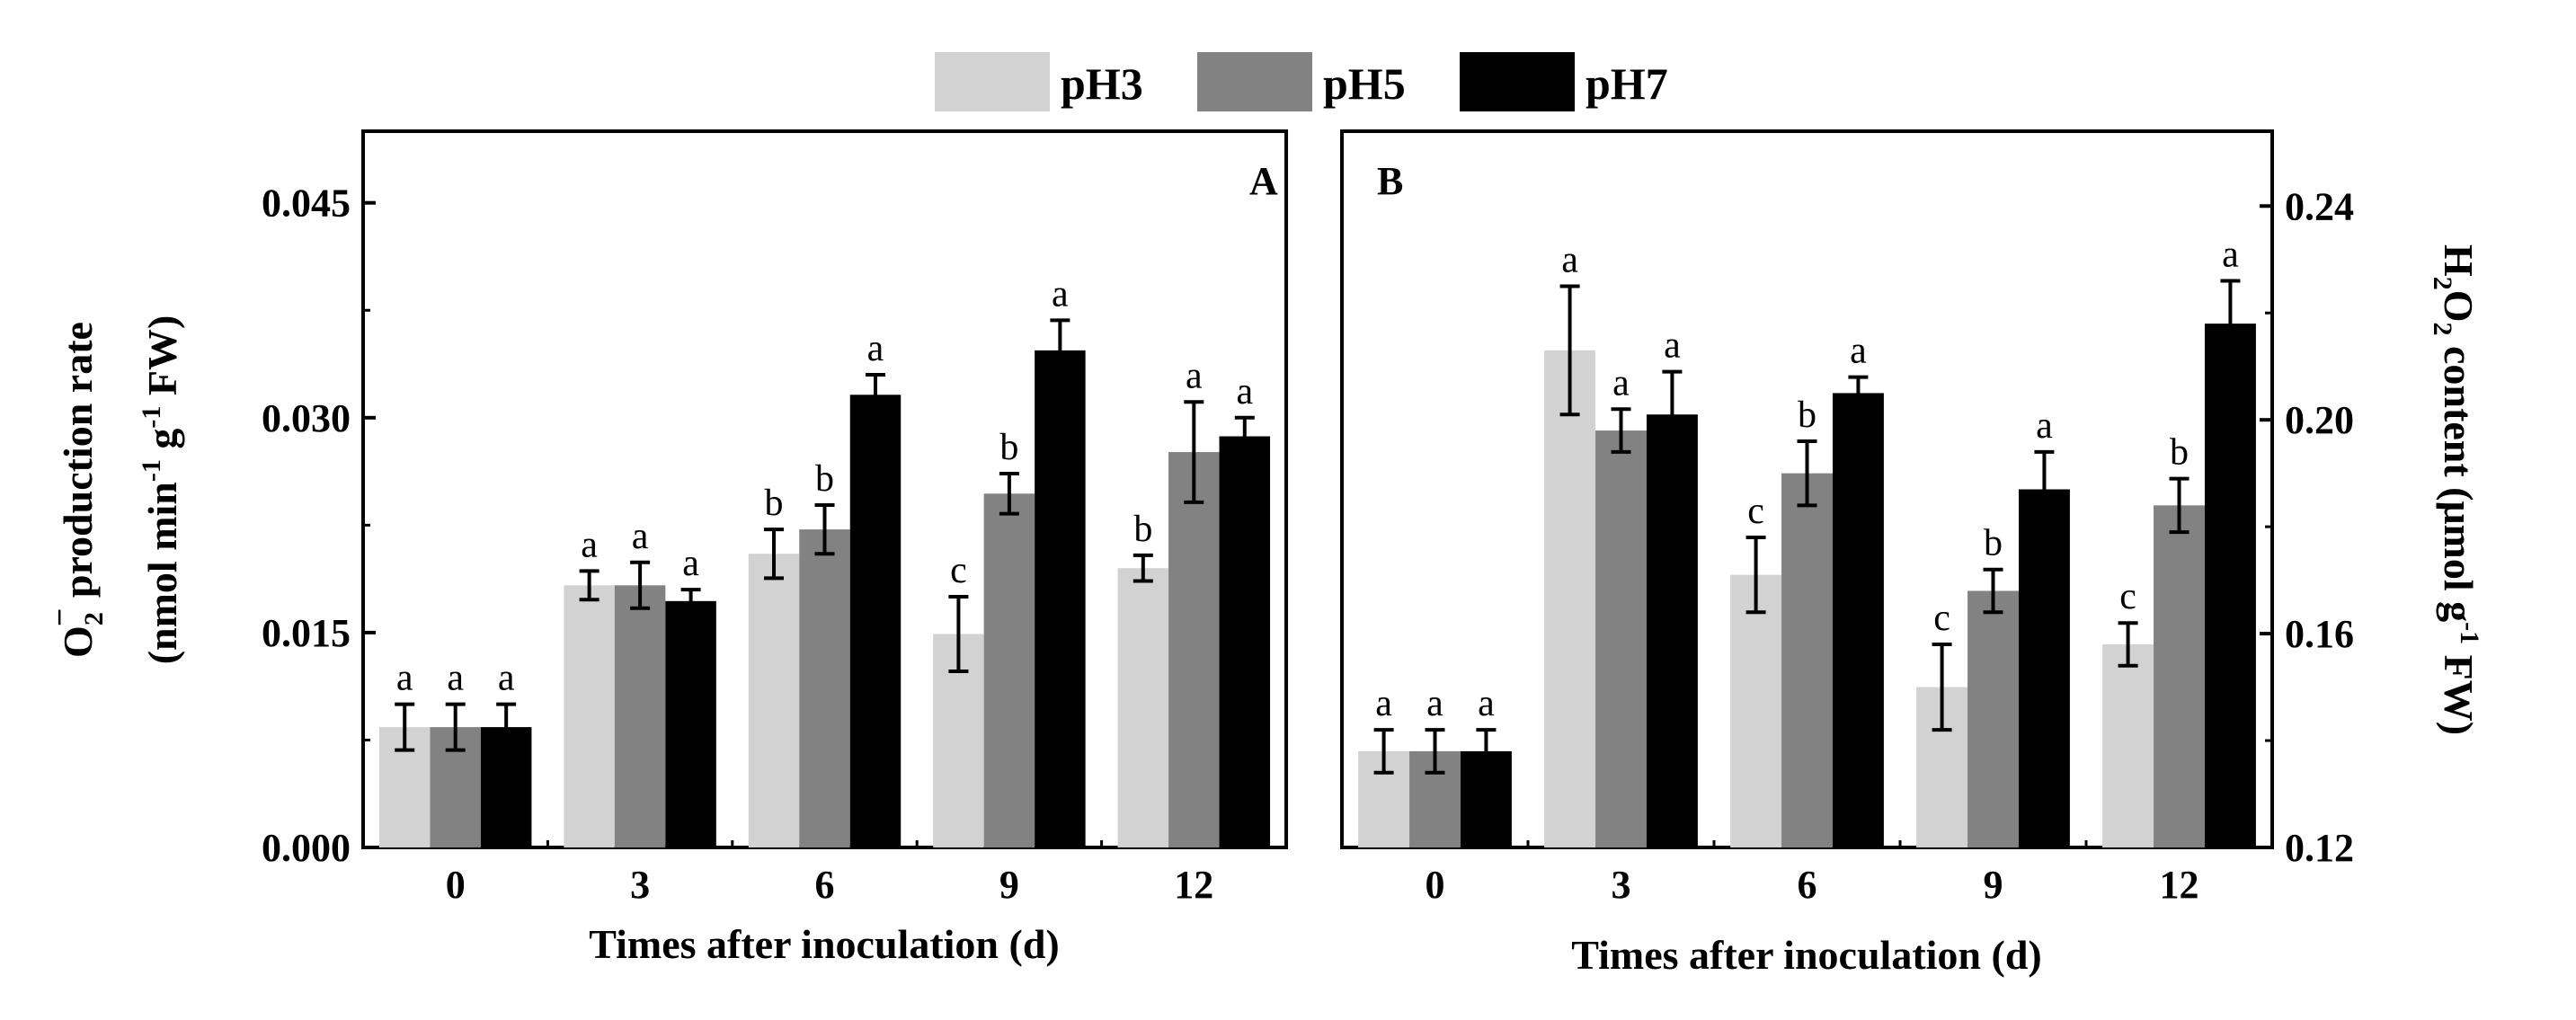 This screenshot has height=1020, width=2576. What do you see at coordinates (1627, 83) in the screenshot?
I see `legend-label-ph7: pH7` at bounding box center [1627, 83].